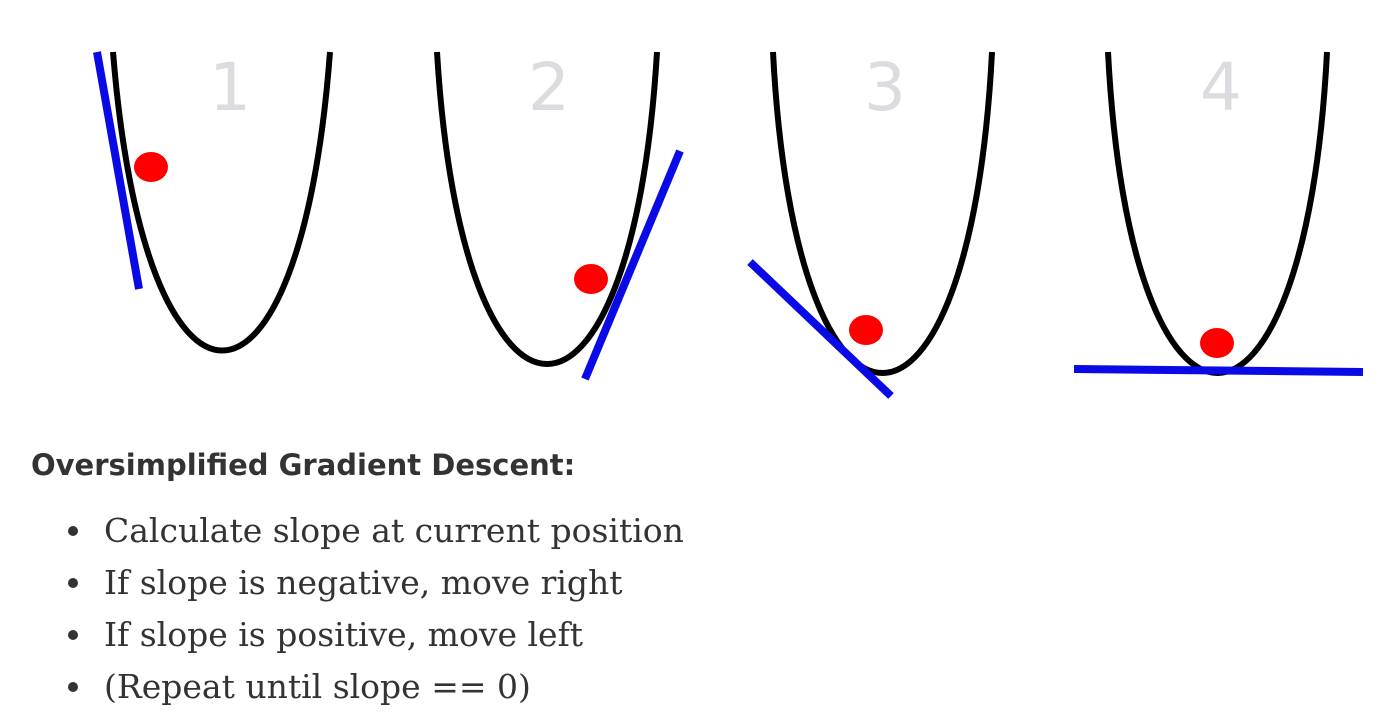 Image resolution: width=1400 pixels, height=727 pixels. What do you see at coordinates (1221, 87) in the screenshot?
I see `panel-number: 4` at bounding box center [1221, 87].